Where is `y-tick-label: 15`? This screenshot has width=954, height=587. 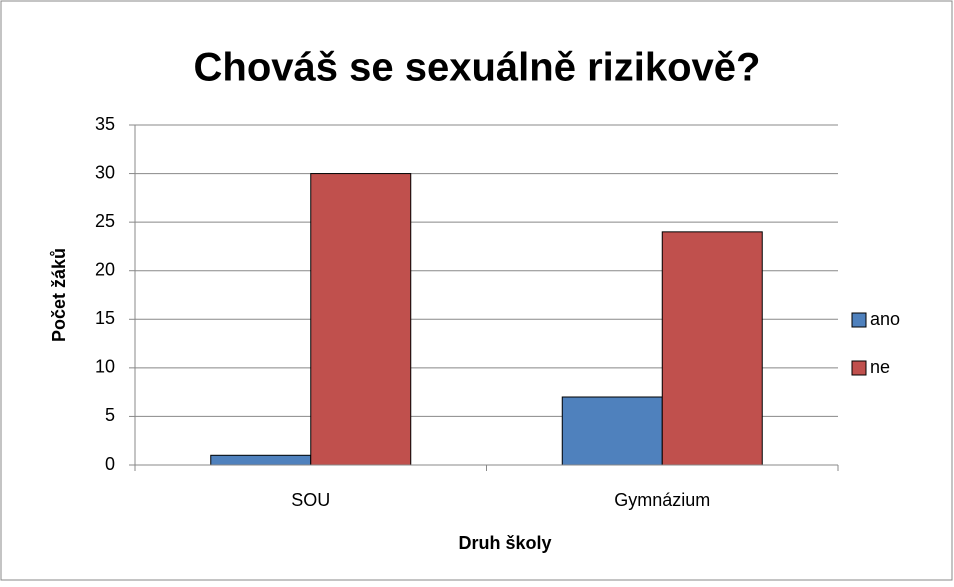
y-tick-label: 15 is located at coordinates (105, 318).